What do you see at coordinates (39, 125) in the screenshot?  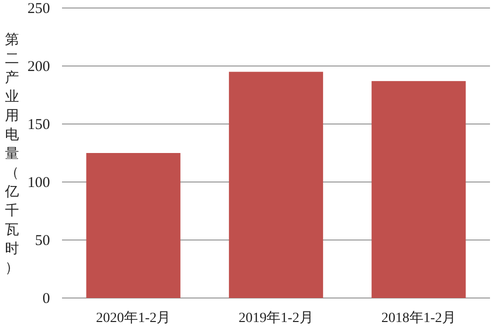 I see `y-tick-label: 150` at bounding box center [39, 125].